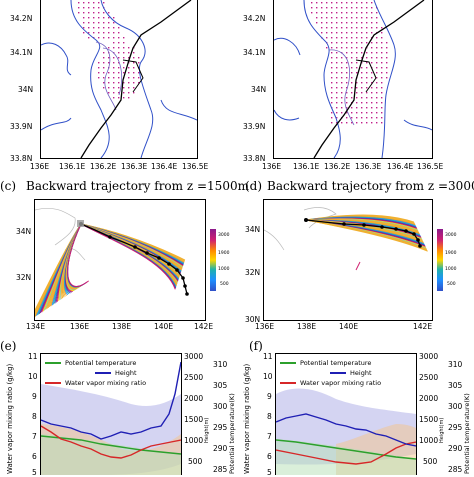  I want to click on panel-b-map, so click(353, 79).